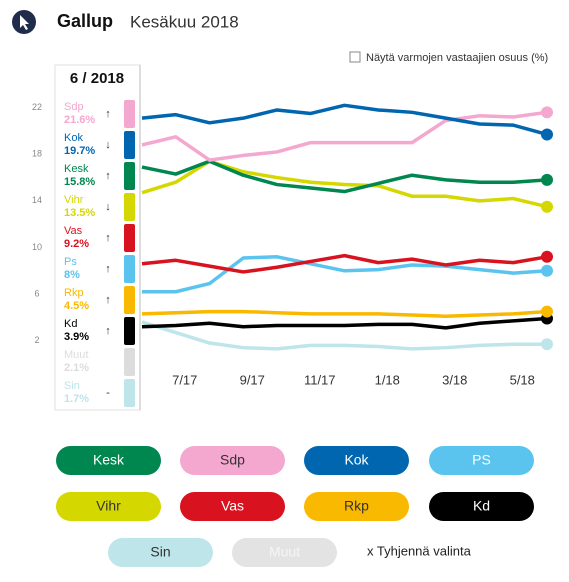 This screenshot has height=582, width=569. I want to click on party-name: Kesk, so click(76, 169).